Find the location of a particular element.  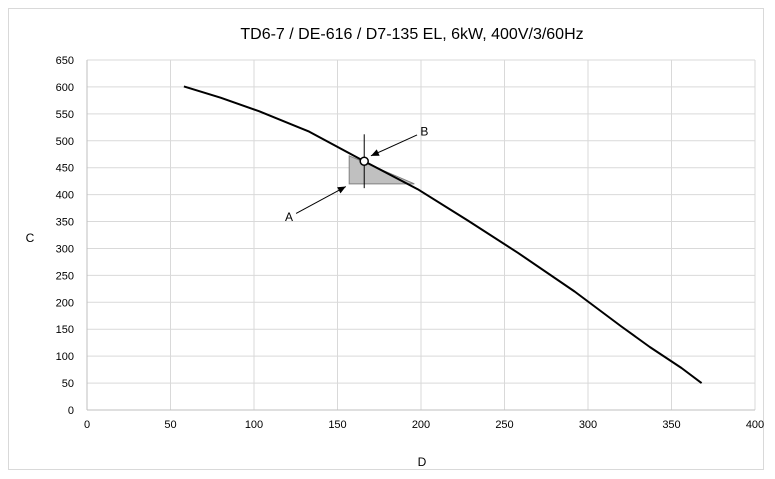

annotation-label-a: A is located at coordinates (289, 217).